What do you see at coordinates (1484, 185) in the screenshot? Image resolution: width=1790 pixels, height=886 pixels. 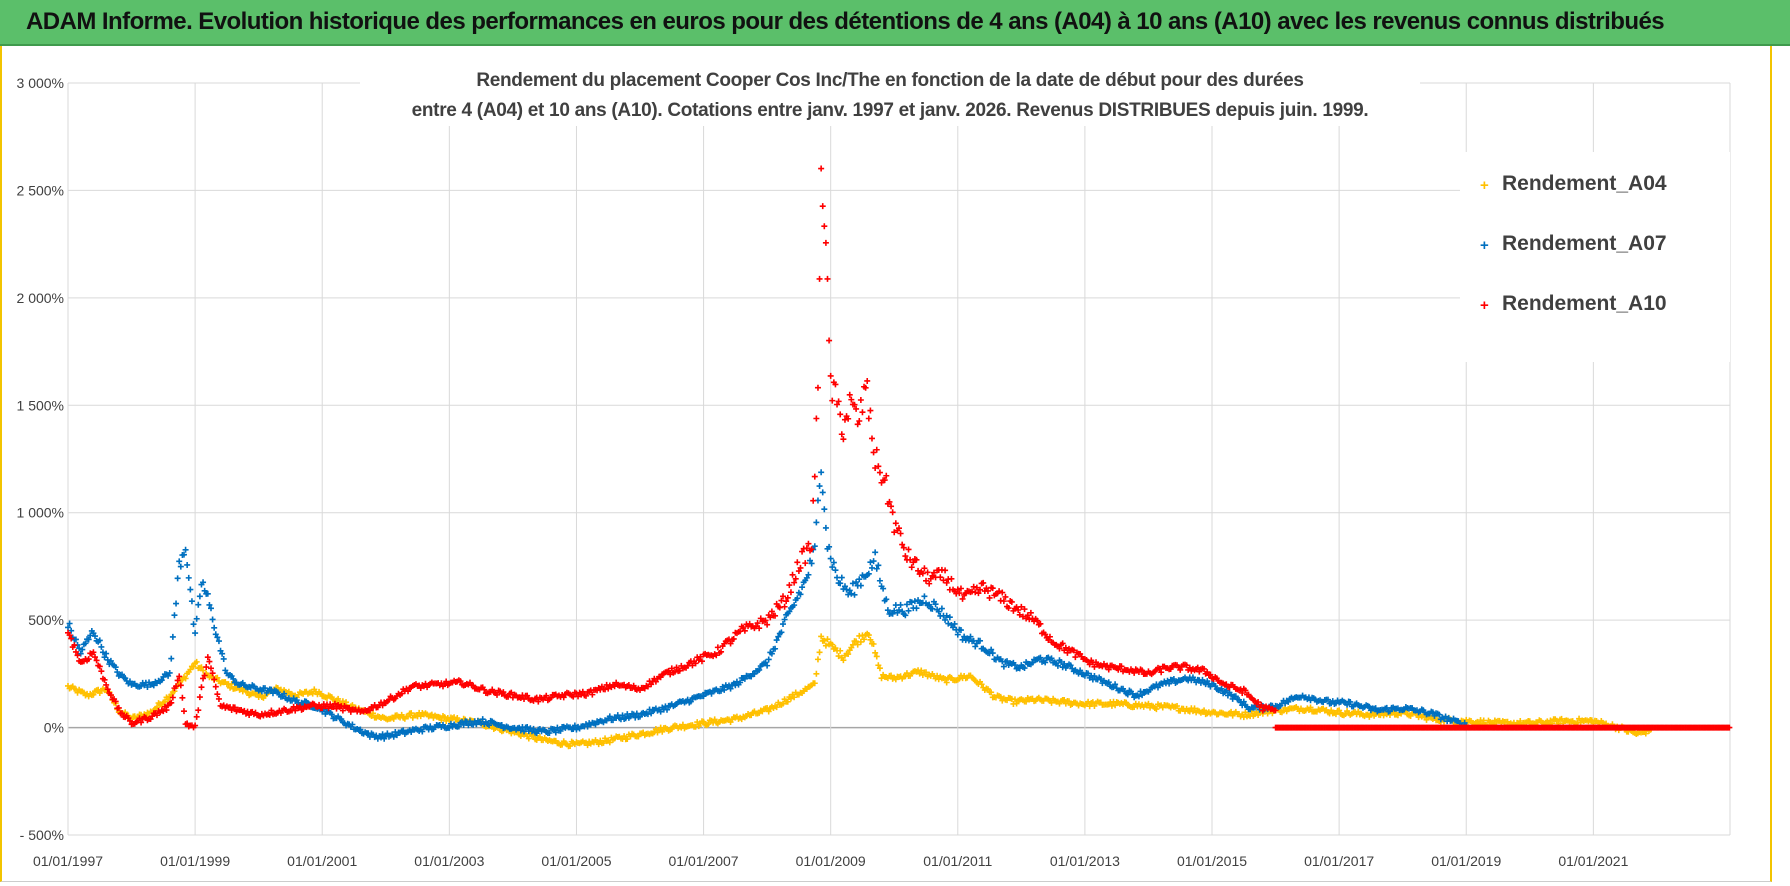 I see `legend-marker-a04: +` at bounding box center [1484, 185].